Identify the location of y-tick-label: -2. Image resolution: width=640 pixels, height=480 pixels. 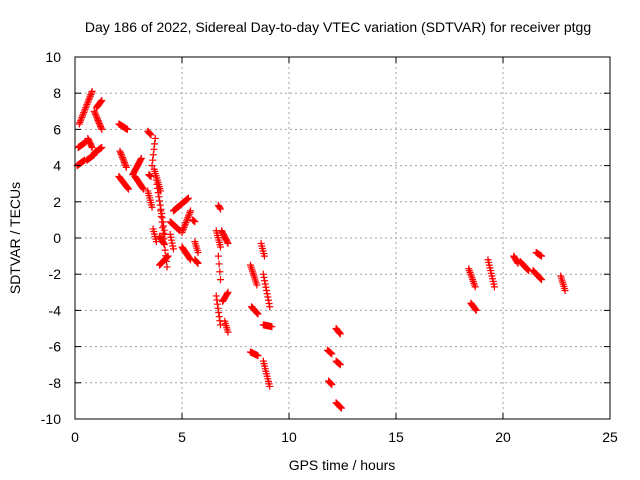
(55, 274).